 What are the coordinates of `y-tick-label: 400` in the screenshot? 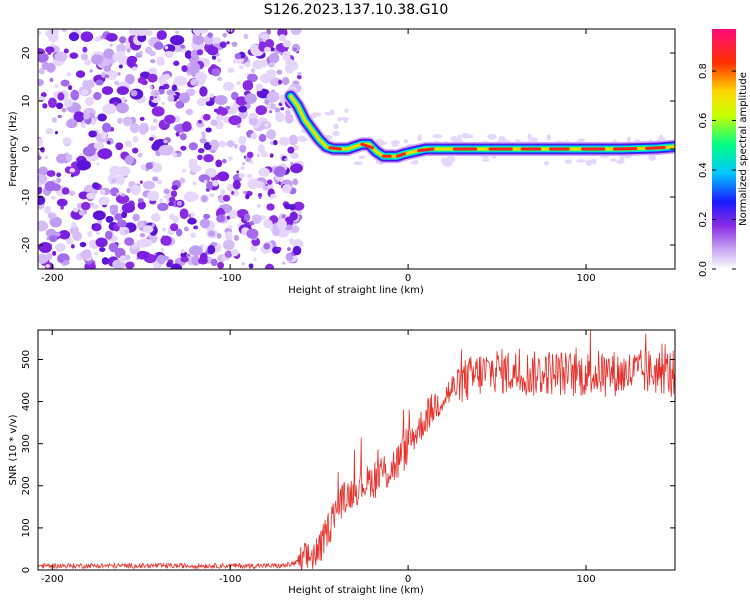 It's located at (26, 401).